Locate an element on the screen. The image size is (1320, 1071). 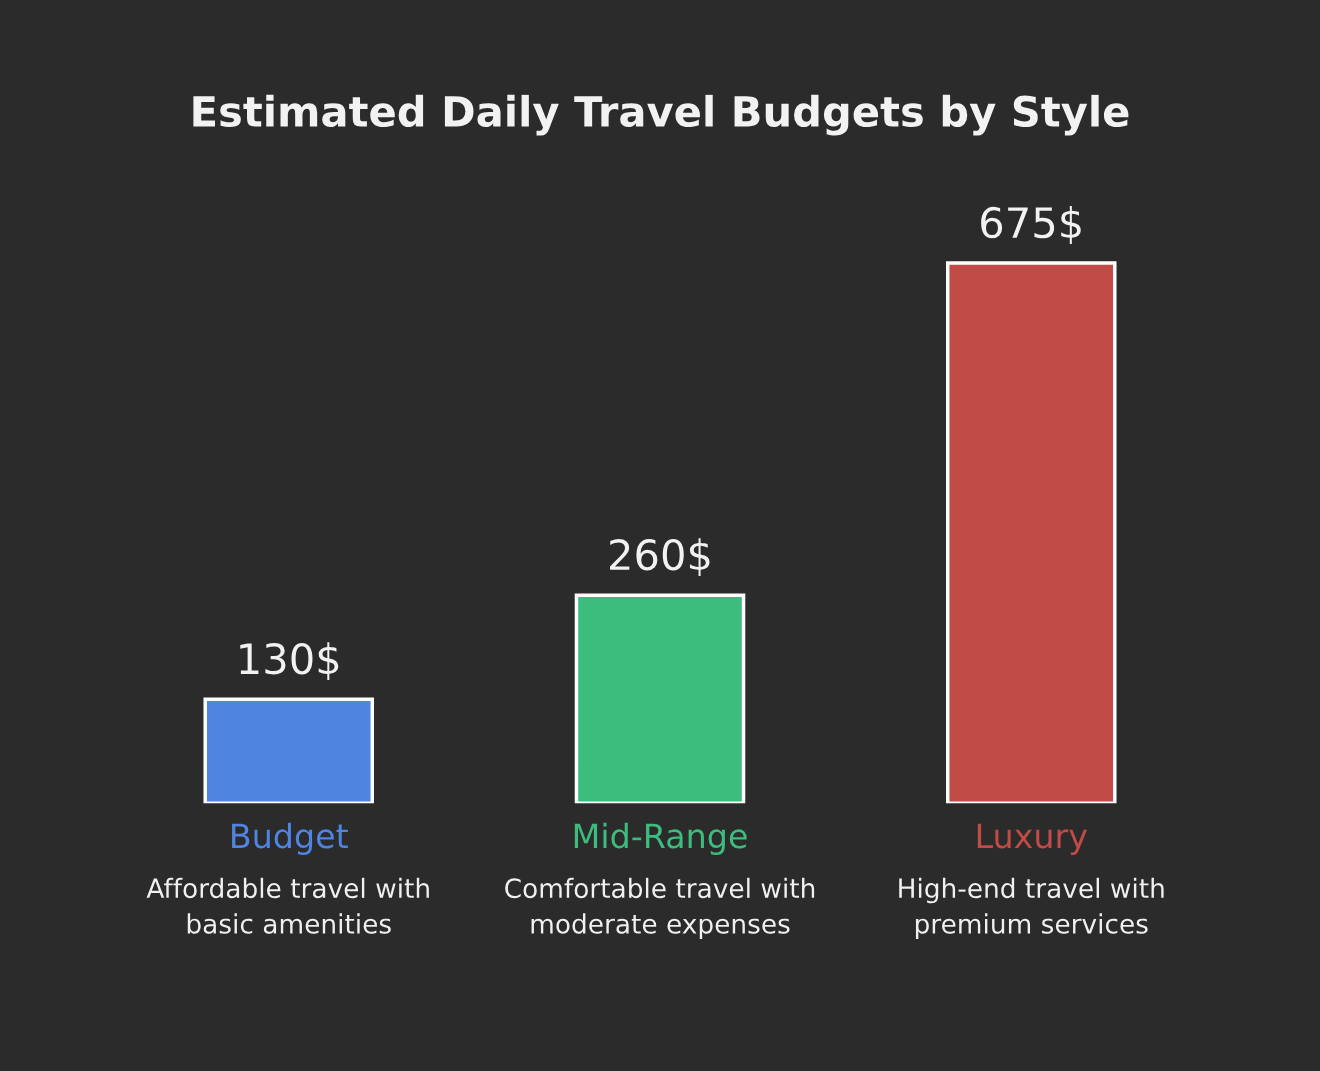
x-tick-label: Budget is located at coordinates (290, 838).